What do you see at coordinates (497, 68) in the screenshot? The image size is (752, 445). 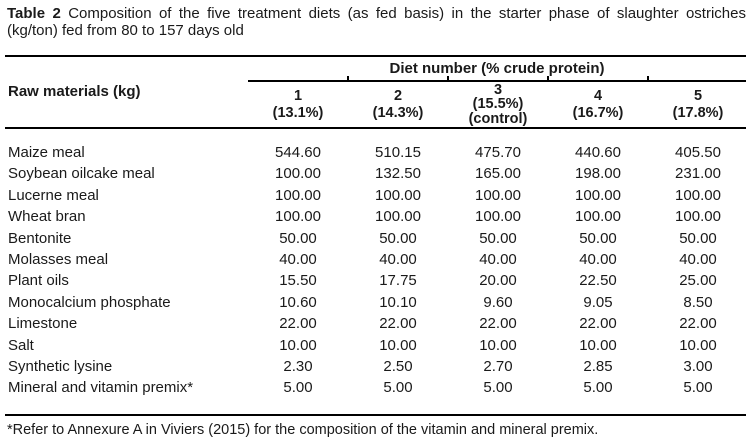 I see `diet-group-header: Diet number (% crude protein)` at bounding box center [497, 68].